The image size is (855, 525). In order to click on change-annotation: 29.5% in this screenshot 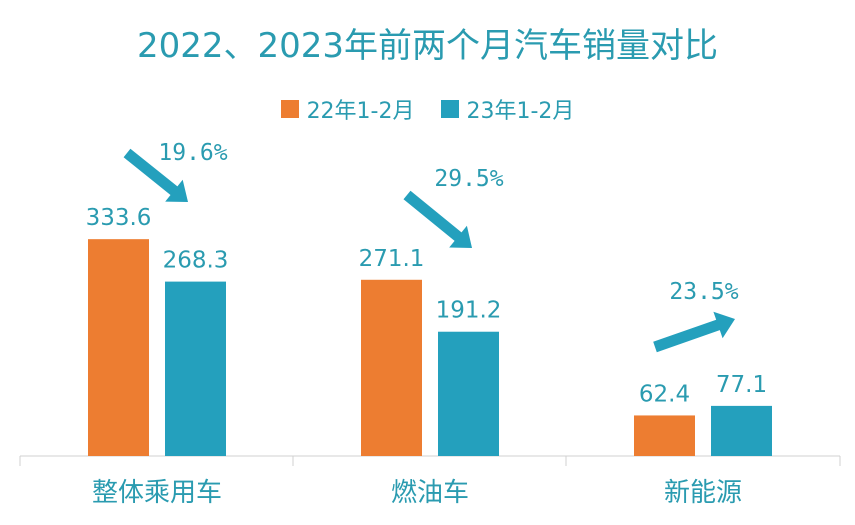, I will do `click(468, 179)`.